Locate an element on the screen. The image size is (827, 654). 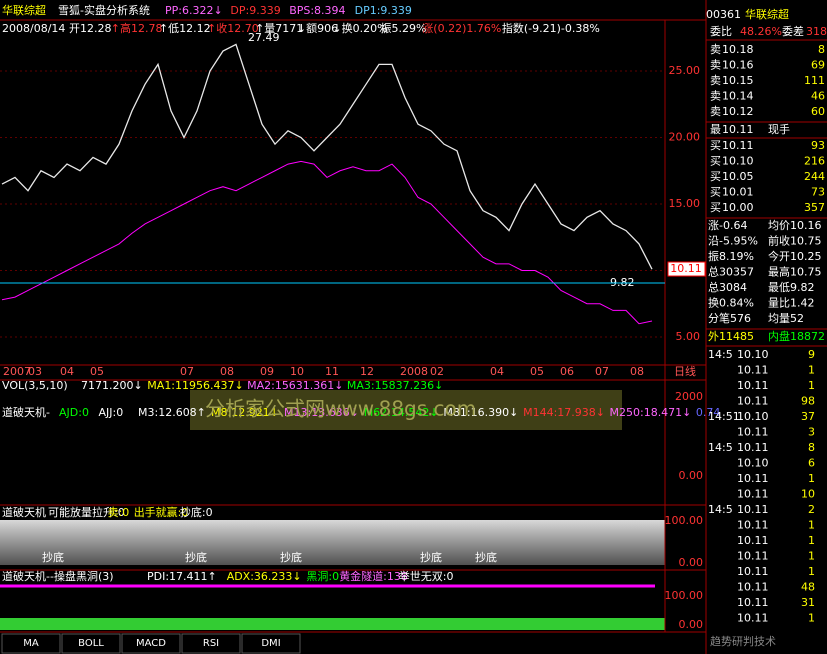
panel-value: AJJ:0 is located at coordinates (111, 412).